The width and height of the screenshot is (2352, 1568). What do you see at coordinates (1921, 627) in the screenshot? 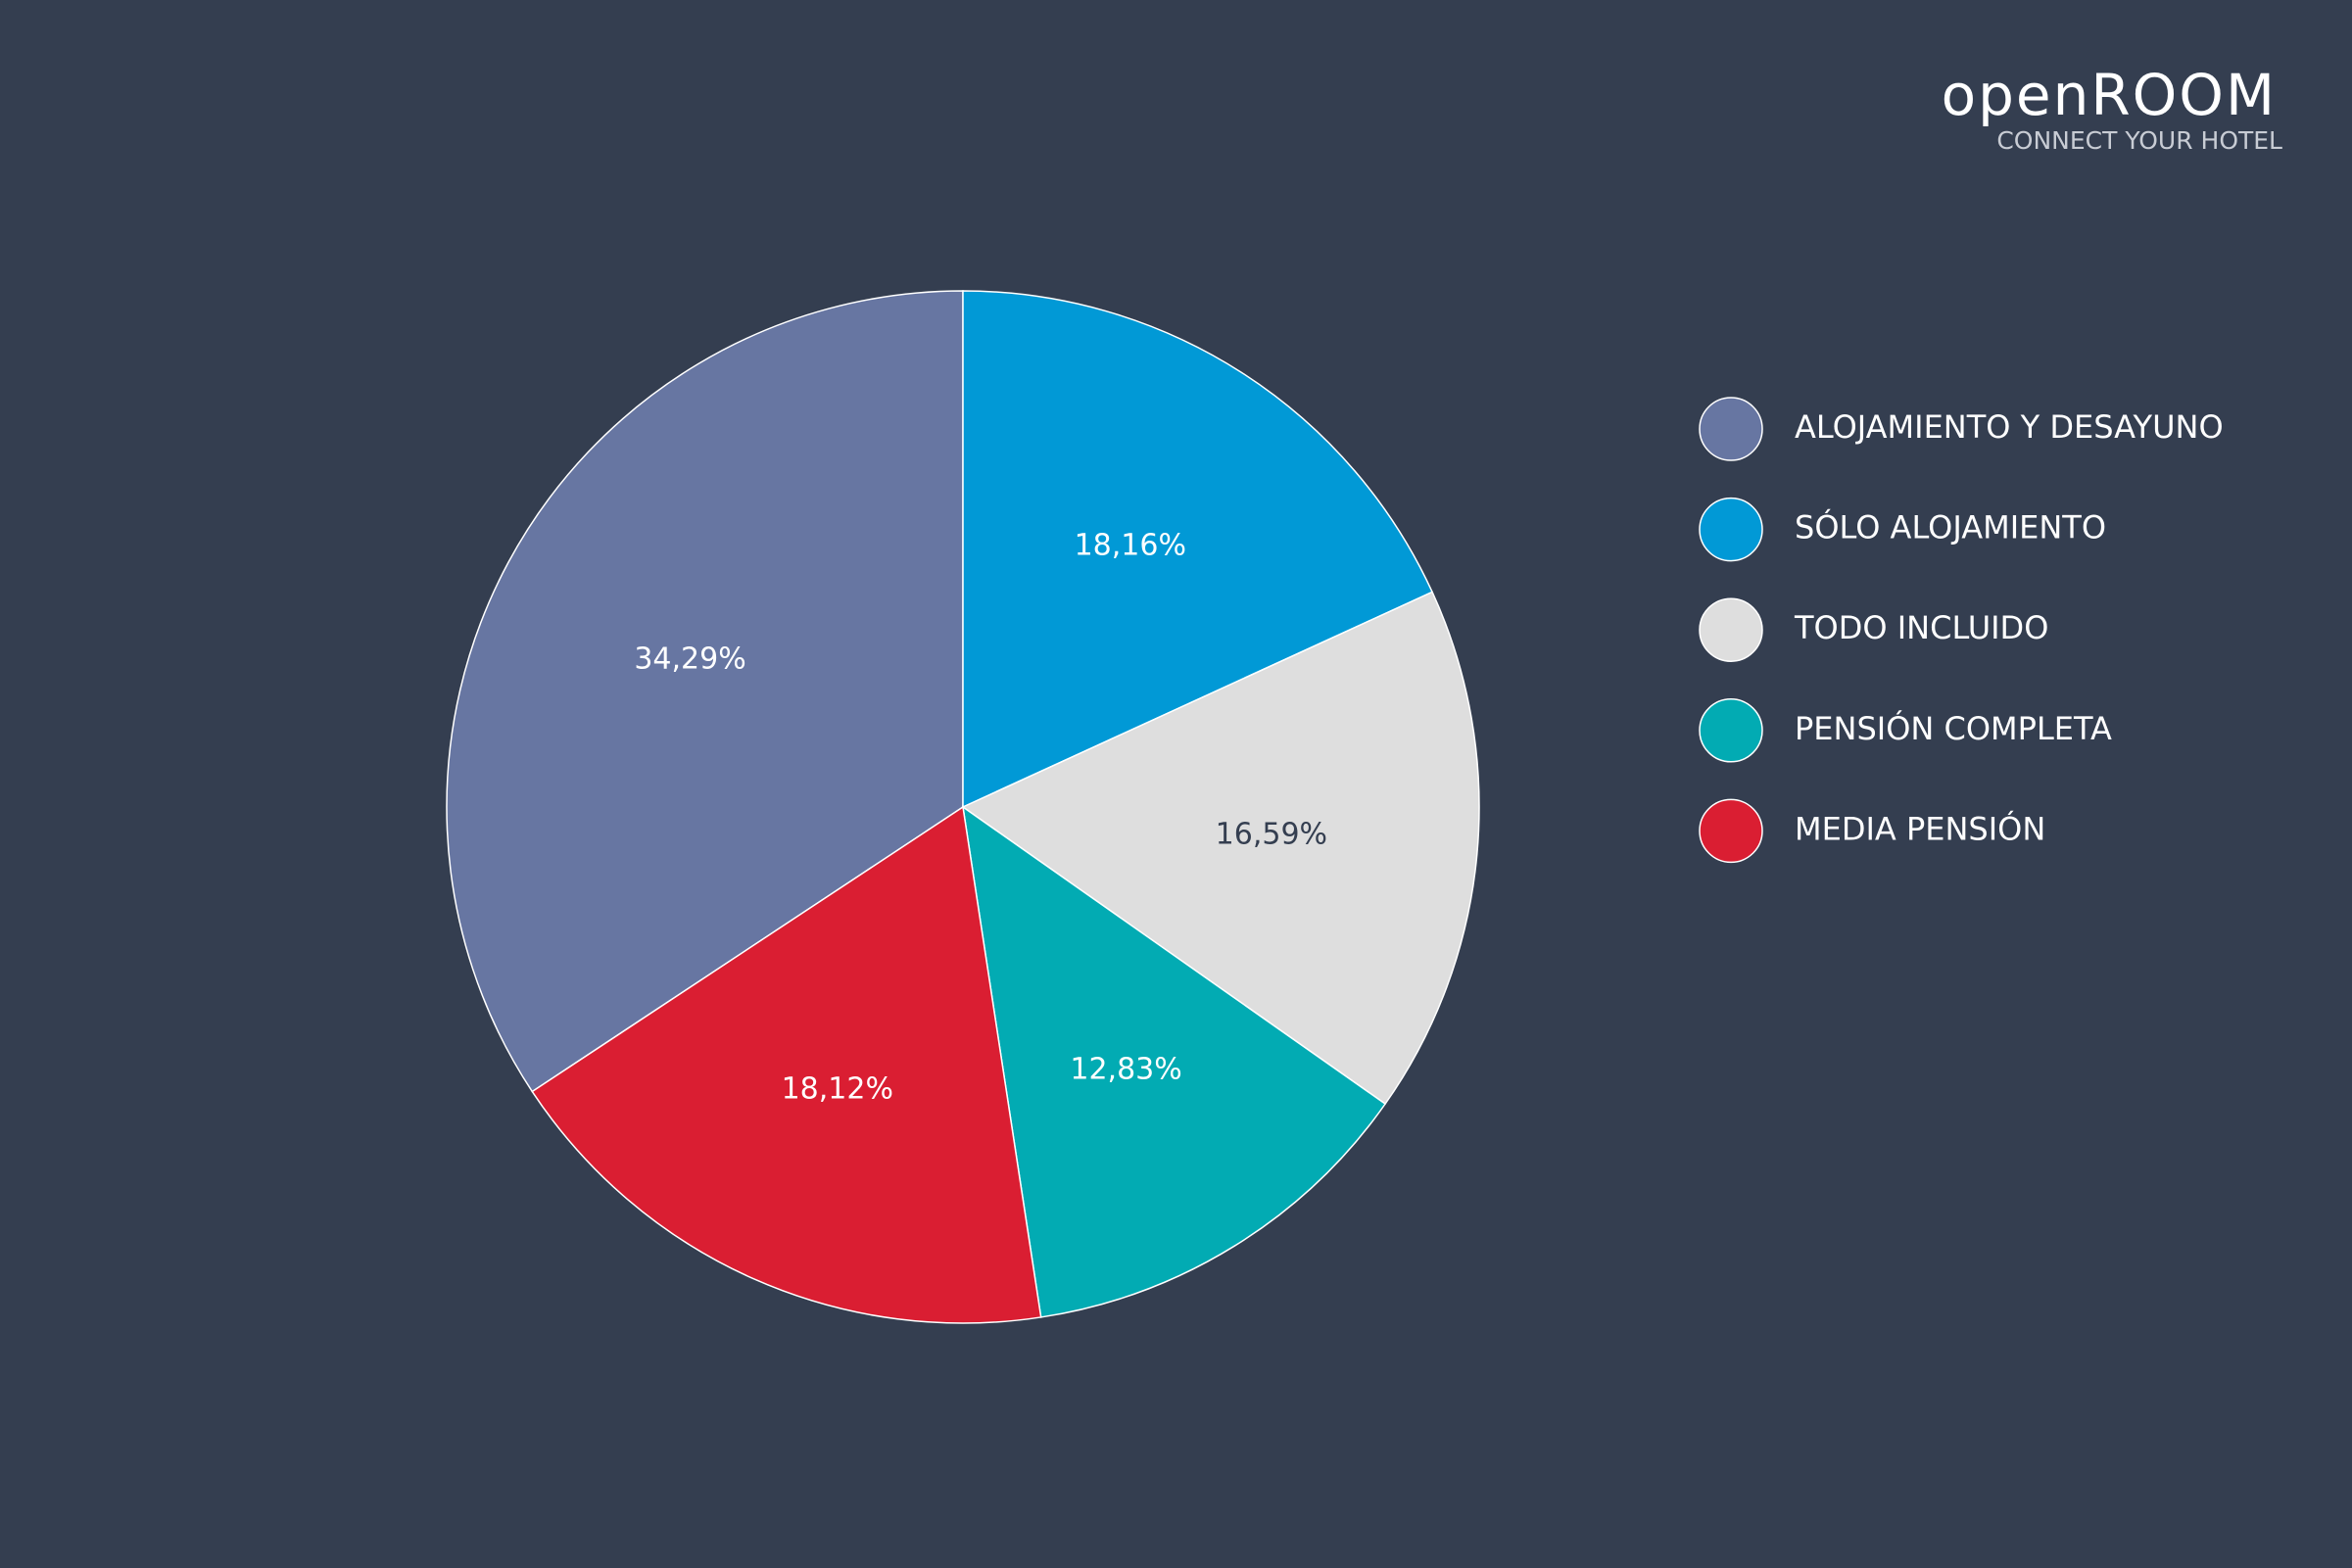
I see `legend-label: TODO INCLUIDO` at bounding box center [1921, 627].